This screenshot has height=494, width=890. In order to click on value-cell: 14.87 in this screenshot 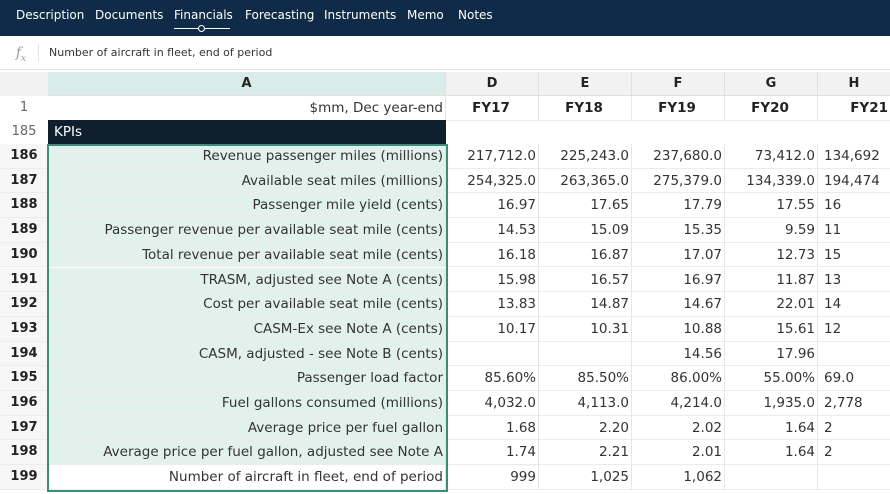, I will do `click(585, 304)`.